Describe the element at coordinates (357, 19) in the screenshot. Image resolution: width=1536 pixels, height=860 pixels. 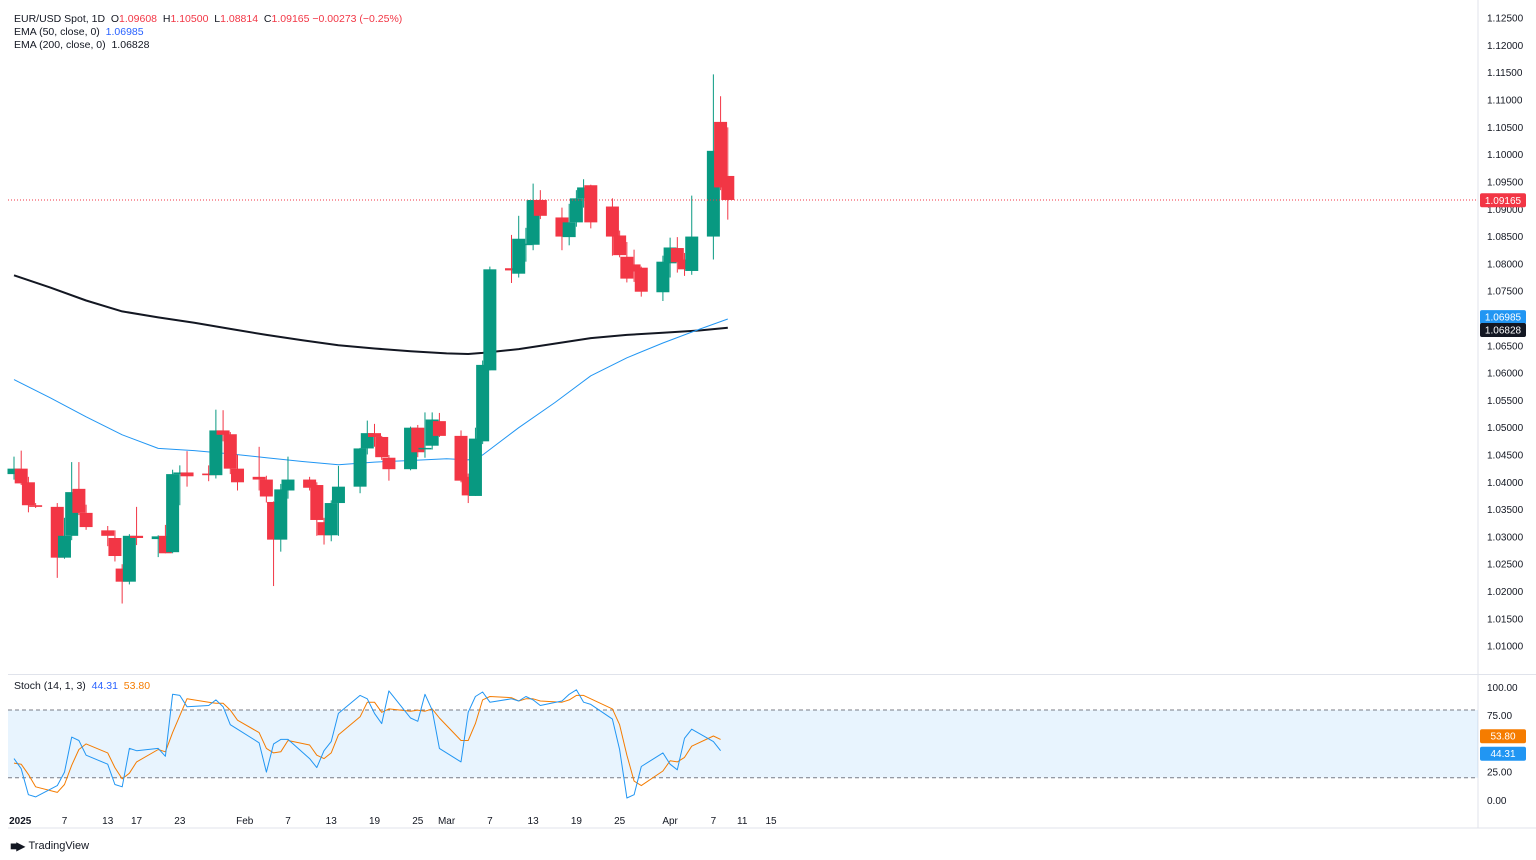
I see `change-value: −0.00273 (−0.25%)` at that location.